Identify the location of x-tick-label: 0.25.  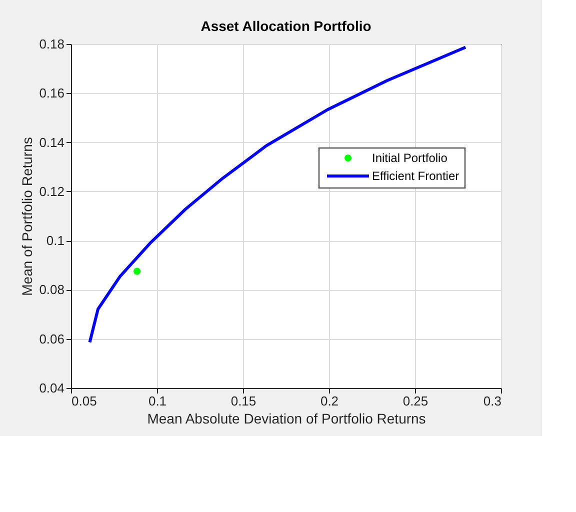
(415, 401).